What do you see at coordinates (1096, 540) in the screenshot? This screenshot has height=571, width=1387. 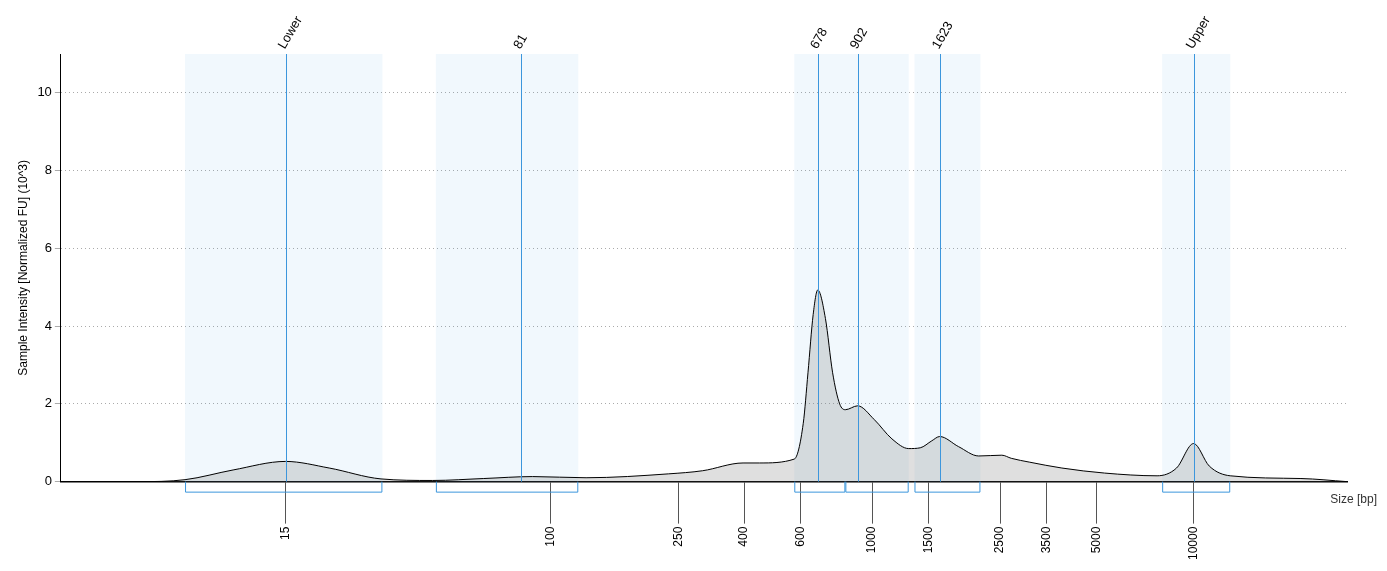 I see `x-tick-label: 5000` at bounding box center [1096, 540].